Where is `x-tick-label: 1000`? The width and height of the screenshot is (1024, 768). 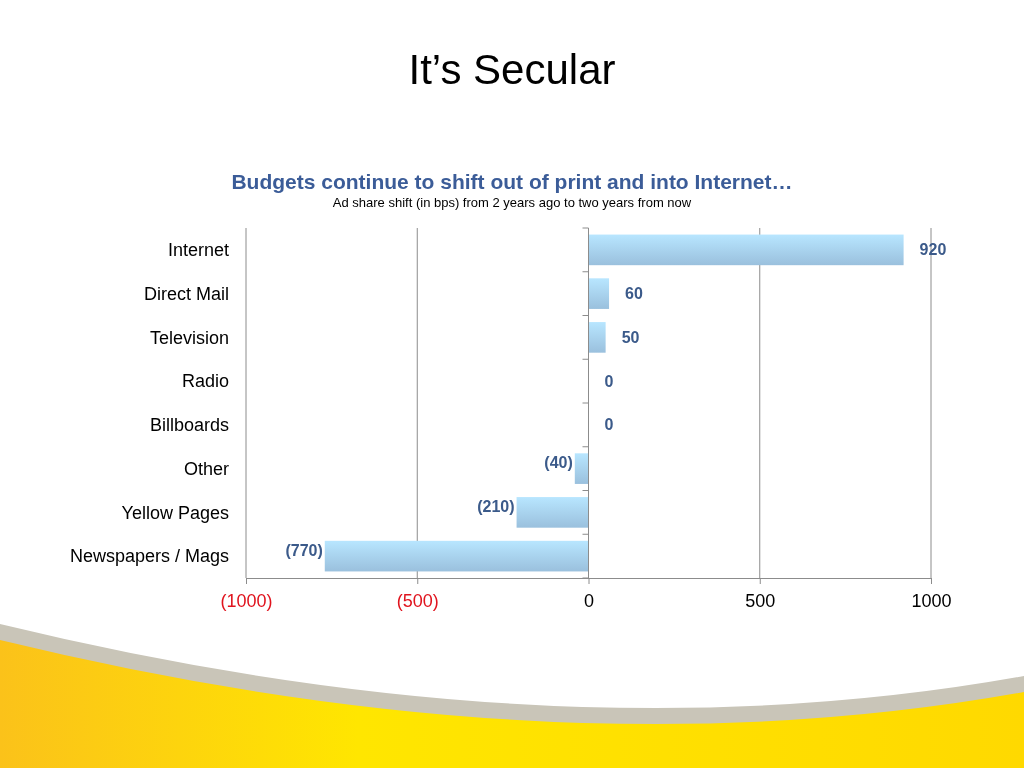
x-tick-label: 1000 is located at coordinates (931, 600).